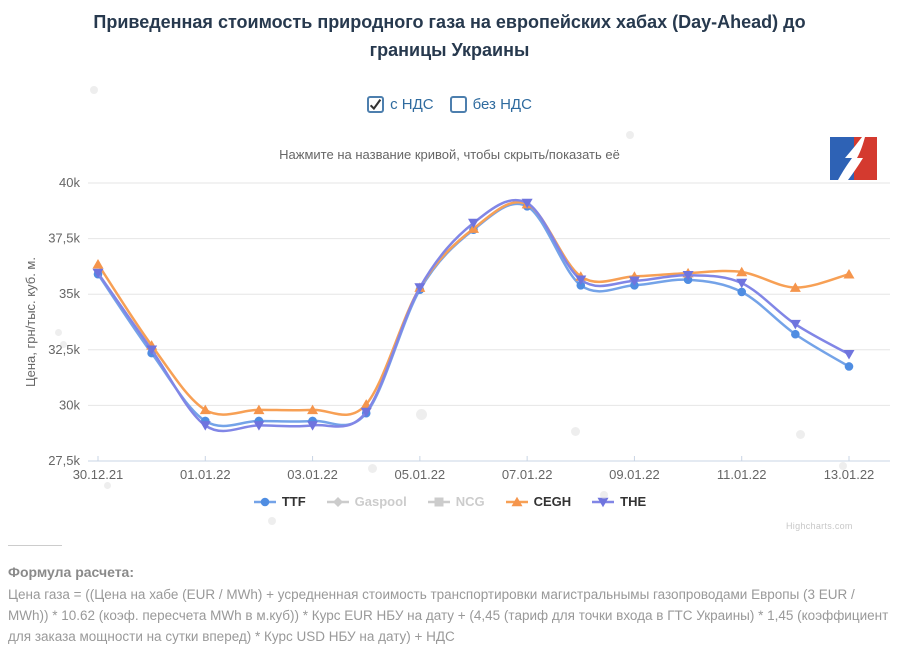  I want to click on diamond-marker-icon, so click(337, 501).